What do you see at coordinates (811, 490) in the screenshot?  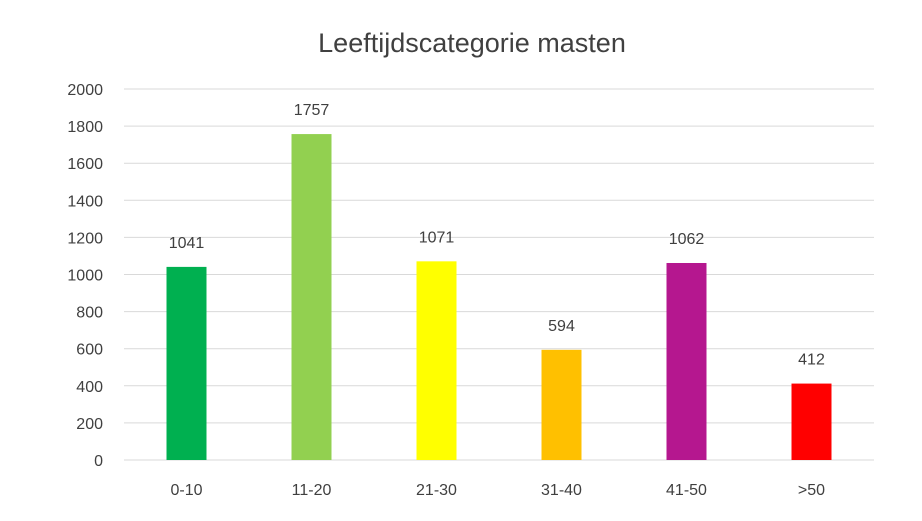 I see `x-tick-label: >50` at bounding box center [811, 490].